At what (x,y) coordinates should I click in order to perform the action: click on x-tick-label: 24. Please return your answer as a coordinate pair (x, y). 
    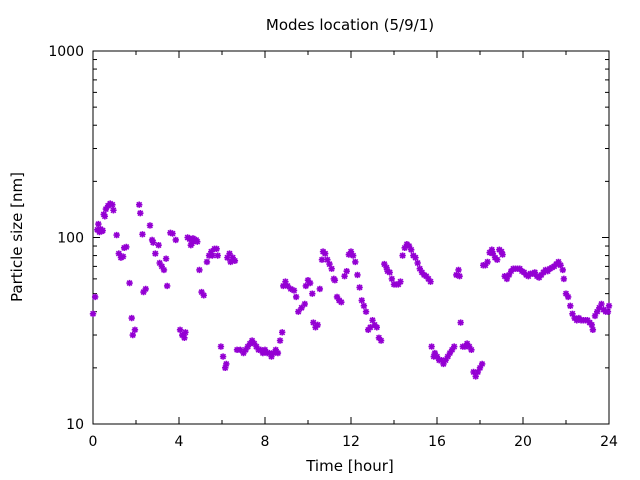
    Looking at the image, I should click on (609, 442).